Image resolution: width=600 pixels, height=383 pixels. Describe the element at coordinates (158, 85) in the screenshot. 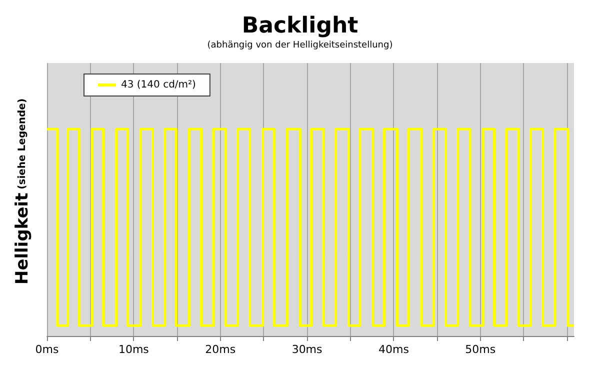

I see `legend-label: 43 (140 cd/m²)` at that location.